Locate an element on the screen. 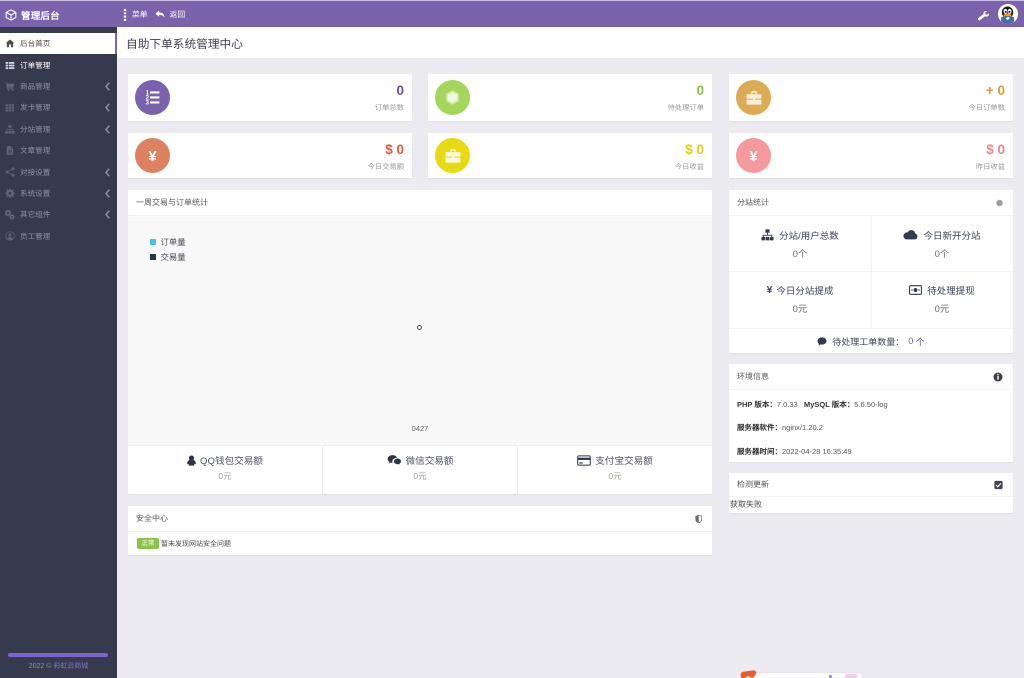 The image size is (1024, 678). svg-text: 2 is located at coordinates (148, 98).